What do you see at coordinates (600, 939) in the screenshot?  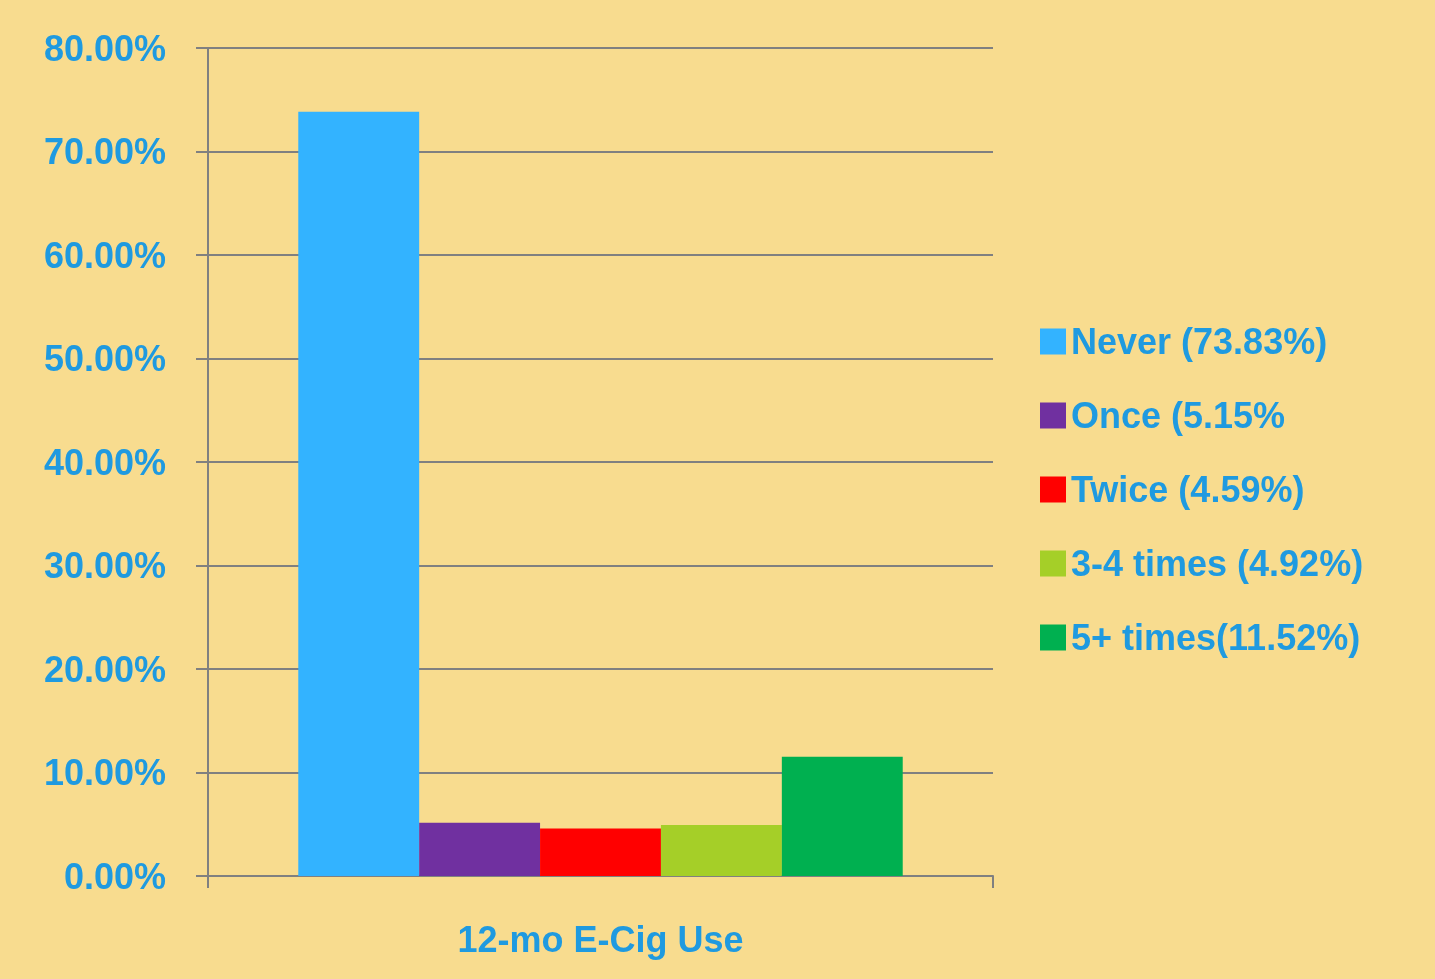 I see `x-axis-title: 12-mo E-Cig Use` at bounding box center [600, 939].